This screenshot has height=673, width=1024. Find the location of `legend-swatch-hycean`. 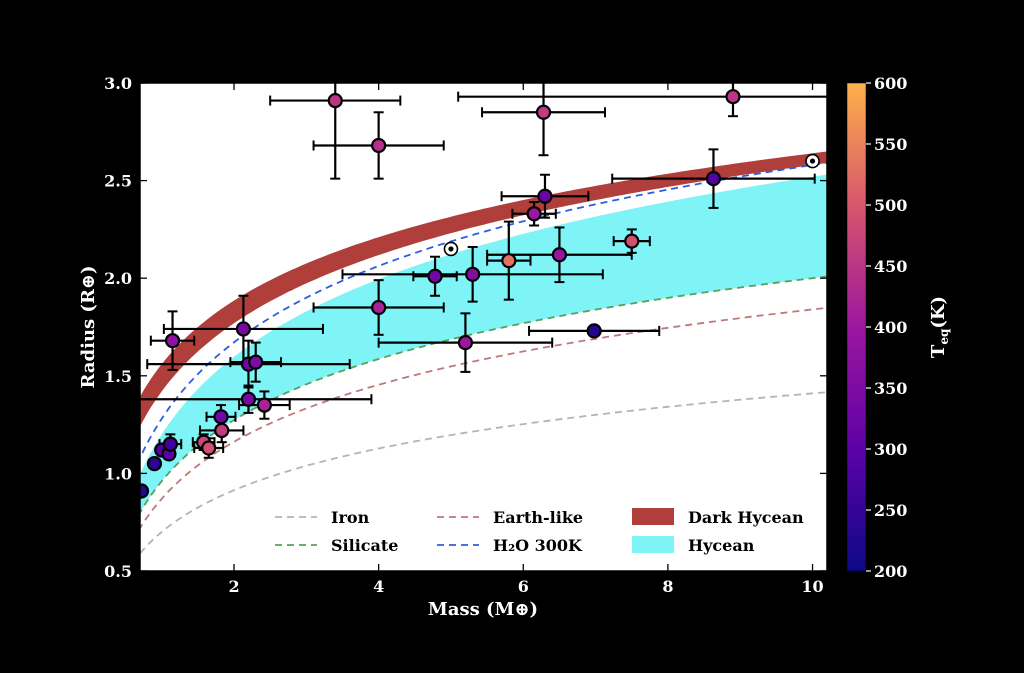

legend-swatch-hycean is located at coordinates (653, 544).